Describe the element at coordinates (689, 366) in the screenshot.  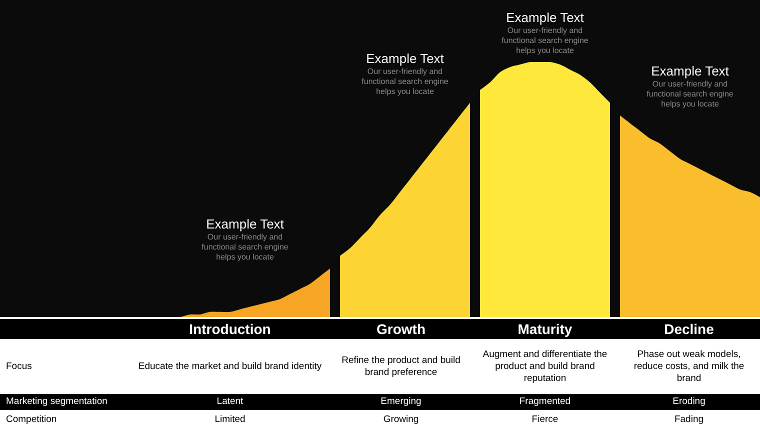
I see `text: Phase out weak models, reduce costs, and milk the brand` at that location.